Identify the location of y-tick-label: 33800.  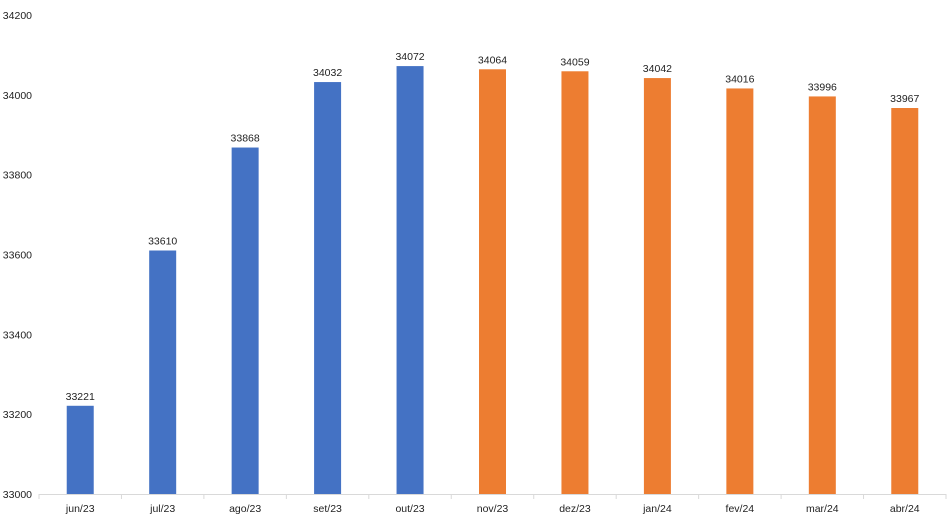
(17, 176).